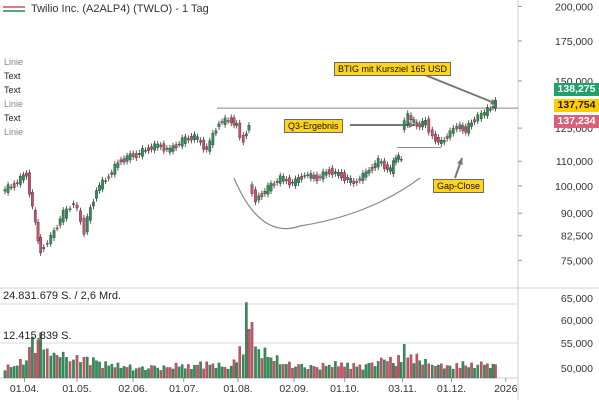  Describe the element at coordinates (460, 161) in the screenshot. I see `arrow-gap-head` at that location.